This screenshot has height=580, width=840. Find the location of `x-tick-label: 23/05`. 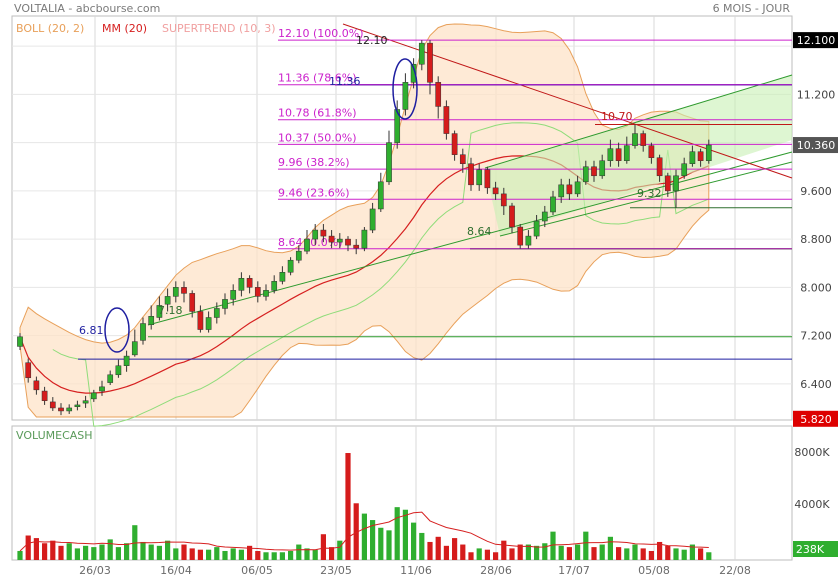

x-tick-label: 23/05 is located at coordinates (336, 570).